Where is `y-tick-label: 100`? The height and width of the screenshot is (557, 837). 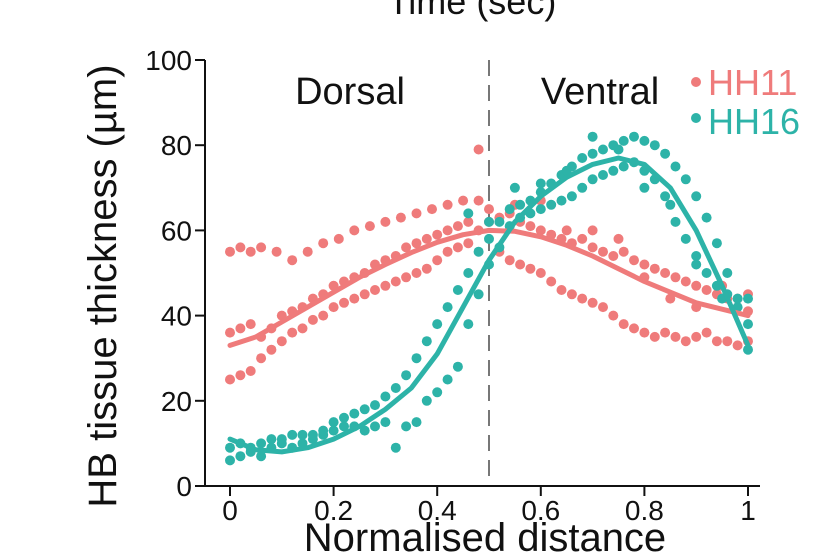
y-tick-label: 100 is located at coordinates (168, 60).